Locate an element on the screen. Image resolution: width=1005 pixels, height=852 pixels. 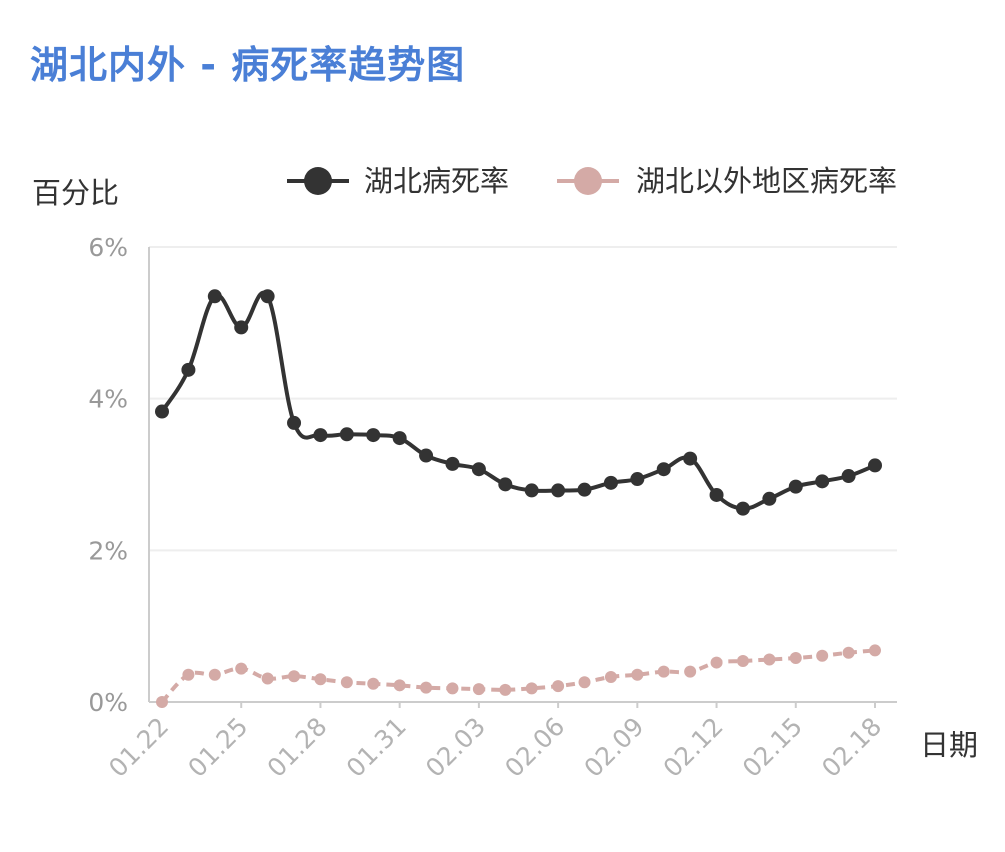
x-tick-label: 02.15 is located at coordinates (772, 747).